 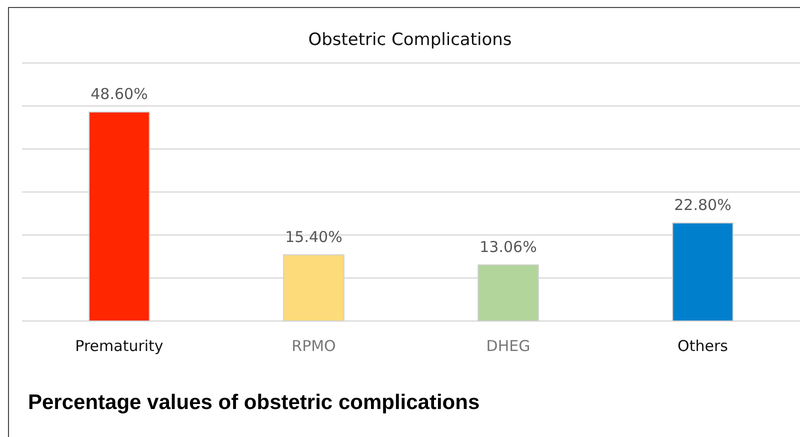 I want to click on x-tick-label: Others, so click(x=703, y=346).